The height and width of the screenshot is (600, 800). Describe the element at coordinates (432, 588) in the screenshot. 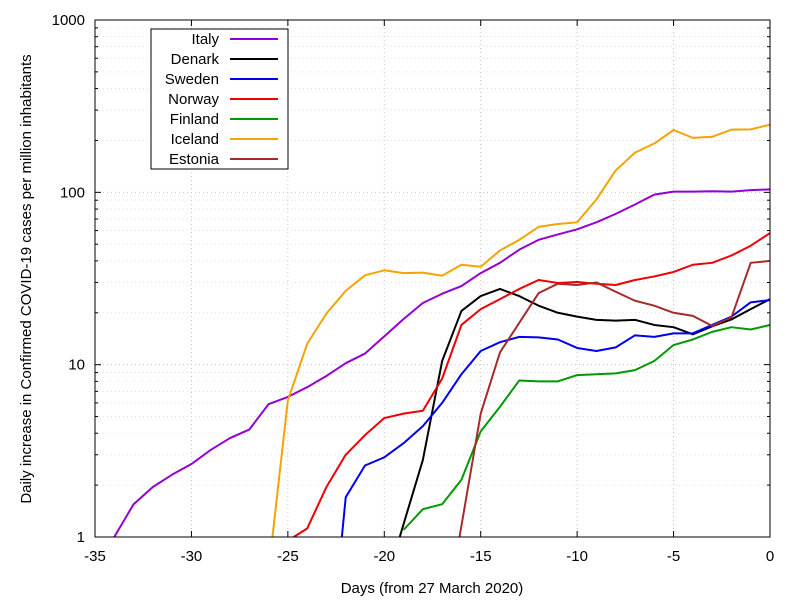

I see `x-axis-title: Days (from 27 March 2020)` at that location.